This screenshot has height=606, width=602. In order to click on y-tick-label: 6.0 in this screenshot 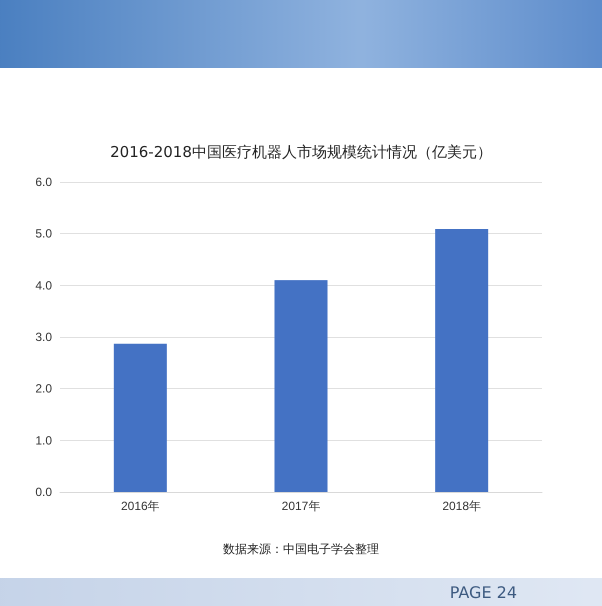, I will do `click(43, 182)`.